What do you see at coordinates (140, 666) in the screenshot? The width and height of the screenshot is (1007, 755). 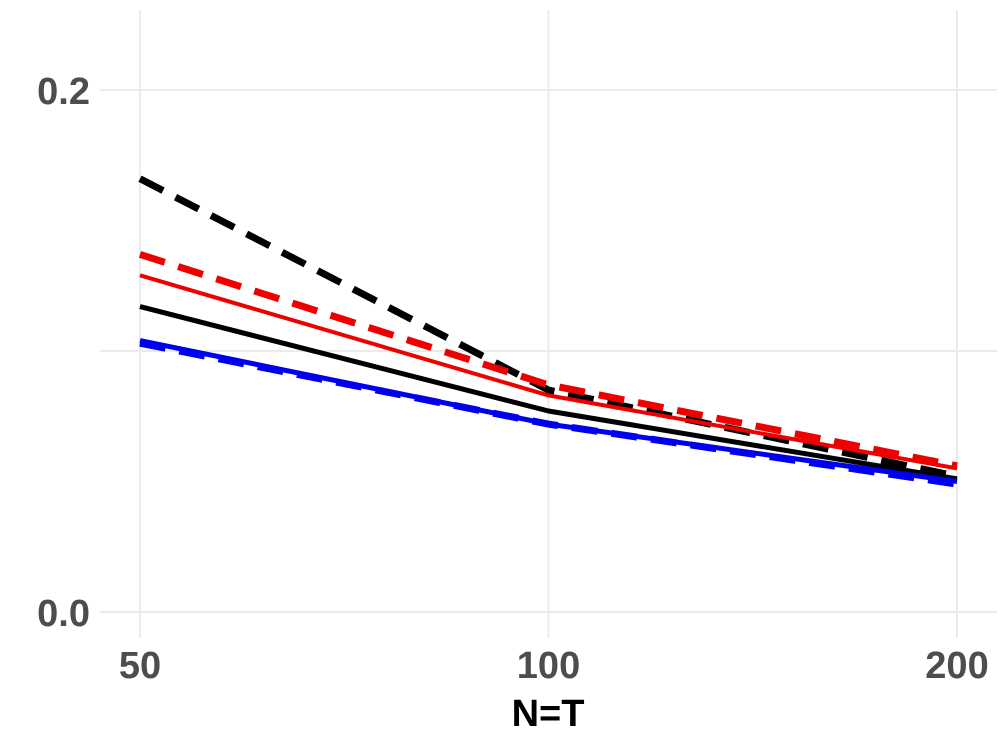 I see `x-tick-label: 50` at bounding box center [140, 666].